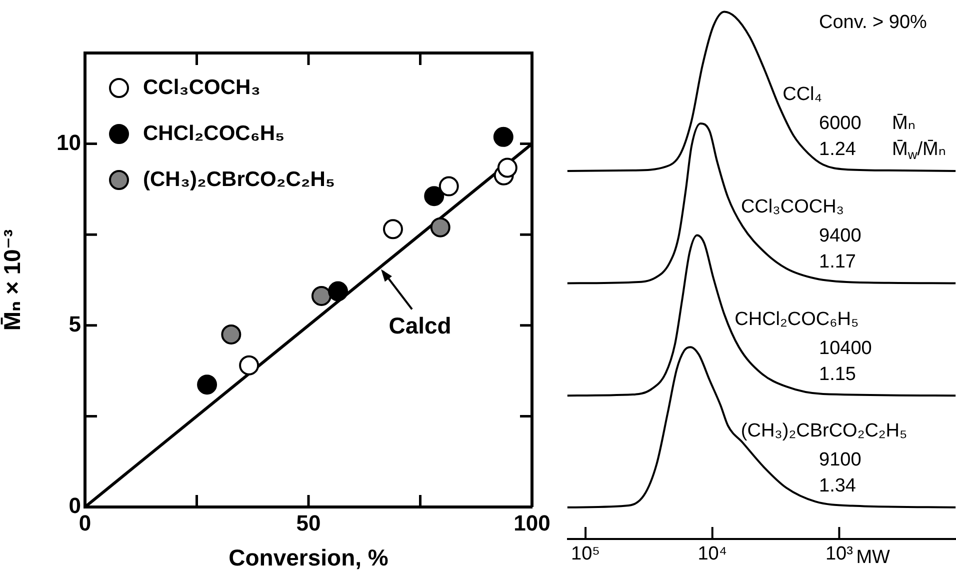 Image resolution: width=956 pixels, height=573 pixels. Describe the element at coordinates (873, 557) in the screenshot. I see `x-axis-title: MW` at that location.